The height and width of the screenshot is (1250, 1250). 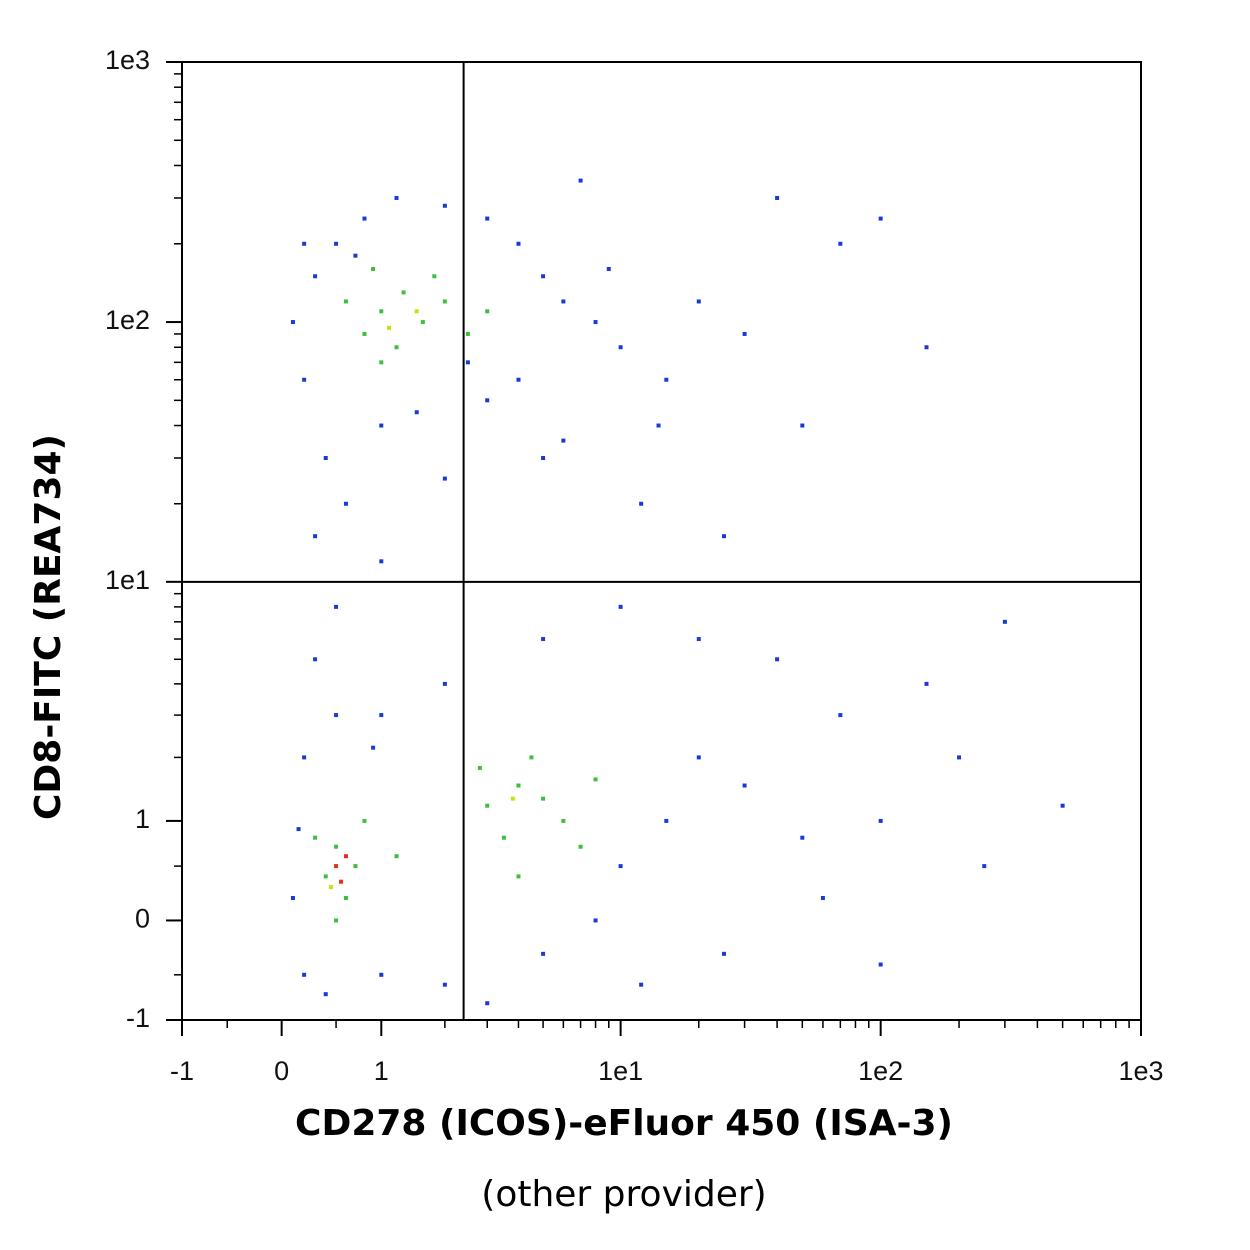 What do you see at coordinates (623, 1194) in the screenshot?
I see `x-axis-subtitle: (other provider)` at bounding box center [623, 1194].